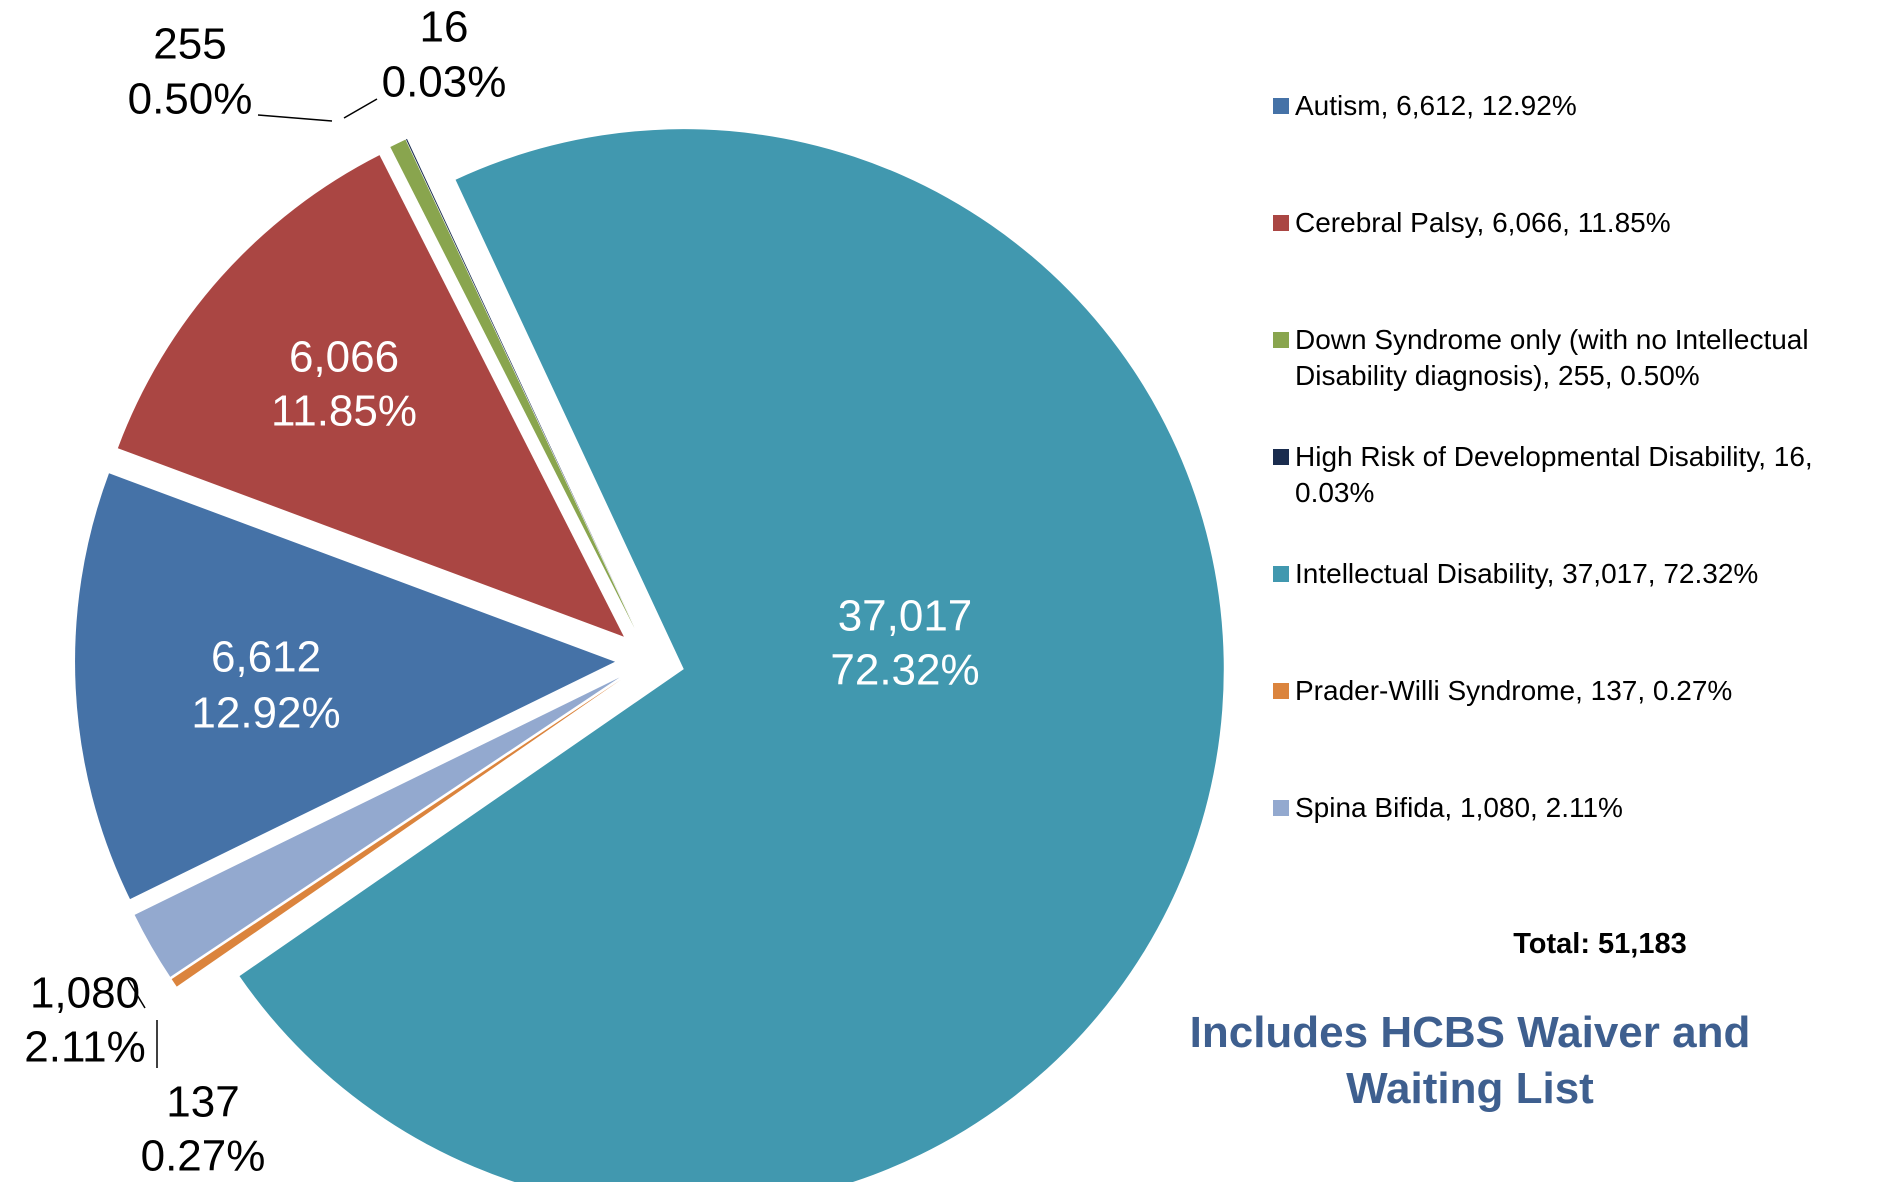  What do you see at coordinates (203, 1156) in the screenshot?
I see `data-label-percent: 0.27%` at bounding box center [203, 1156].